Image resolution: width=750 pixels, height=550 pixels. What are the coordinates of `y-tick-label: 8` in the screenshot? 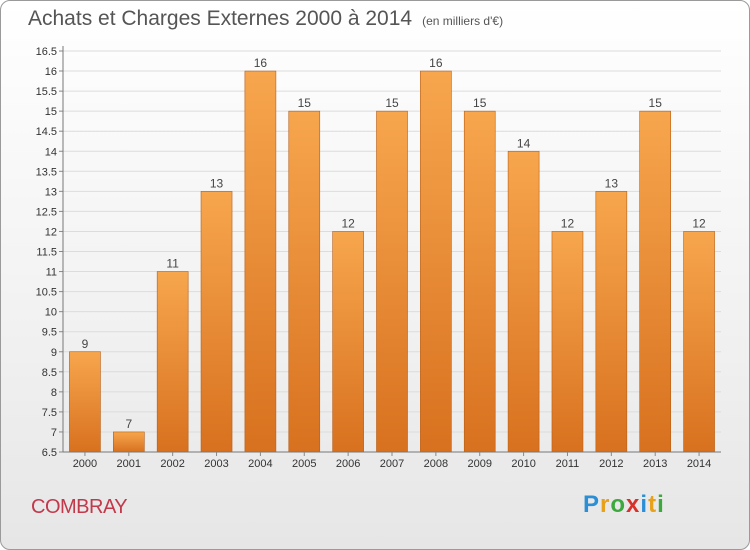 It's located at (54, 393).